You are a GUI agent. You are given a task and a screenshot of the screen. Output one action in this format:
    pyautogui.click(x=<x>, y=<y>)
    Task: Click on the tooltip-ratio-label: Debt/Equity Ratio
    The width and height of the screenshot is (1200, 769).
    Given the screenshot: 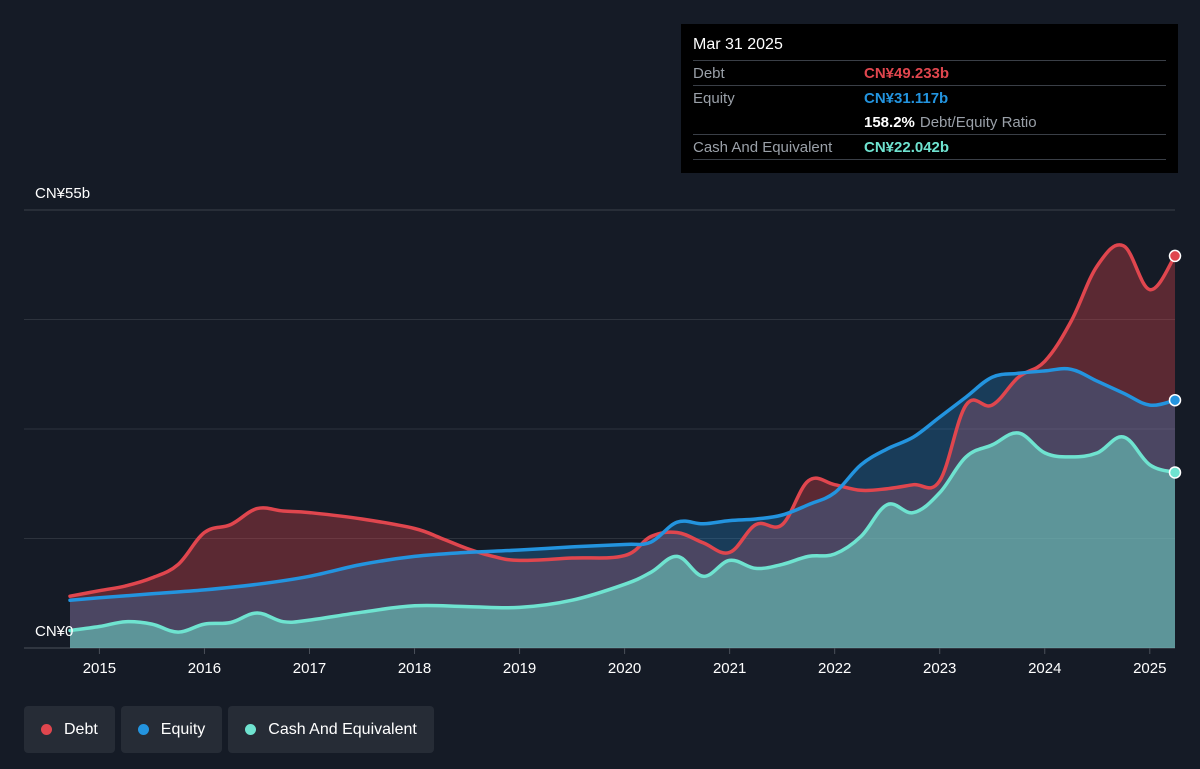 What is the action you would take?
    pyautogui.click(x=978, y=122)
    